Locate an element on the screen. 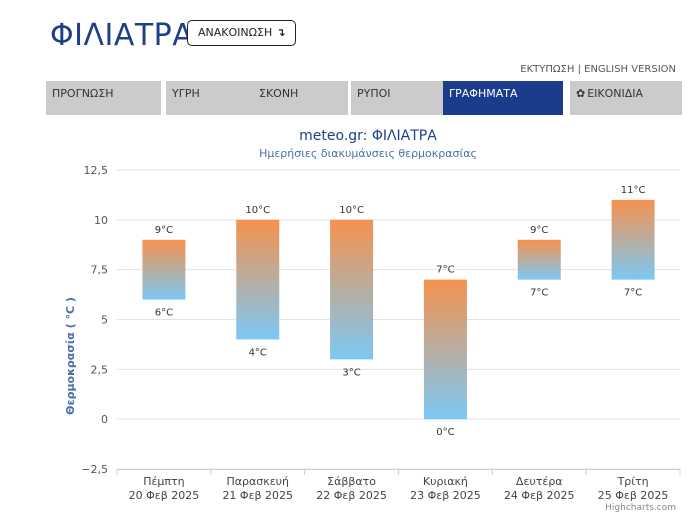 This screenshot has height=530, width=698. y-tick-label: 10 is located at coordinates (101, 220).